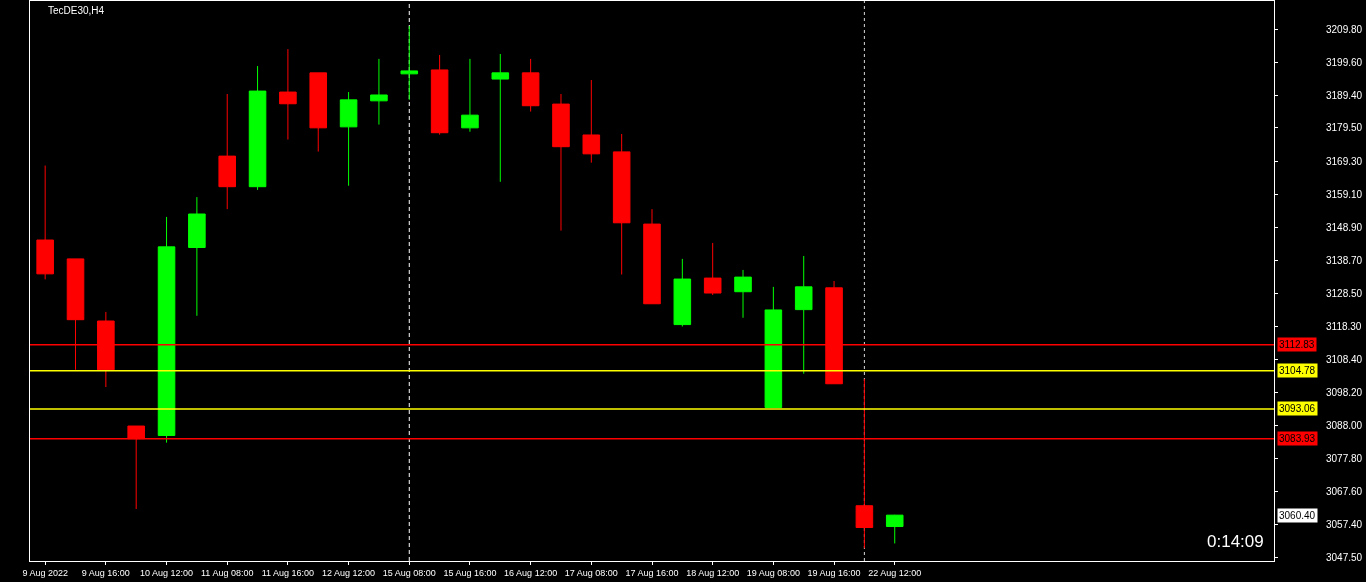 The image size is (1366, 582). What do you see at coordinates (288, 572) in the screenshot?
I see `x-tick-label: 11 Aug 16:00` at bounding box center [288, 572].